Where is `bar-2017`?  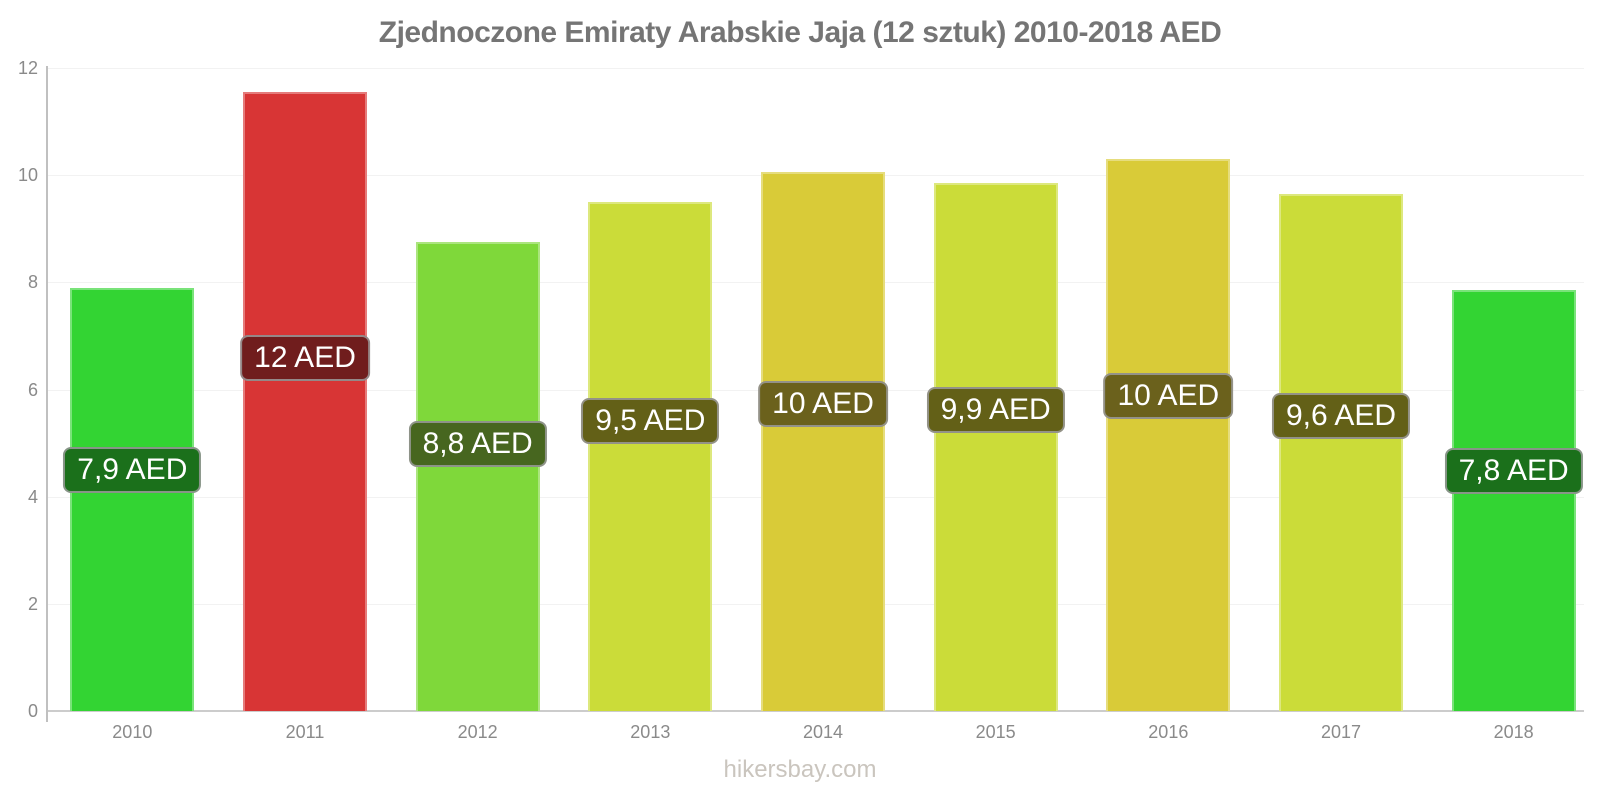 bar-2017 is located at coordinates (1341, 452).